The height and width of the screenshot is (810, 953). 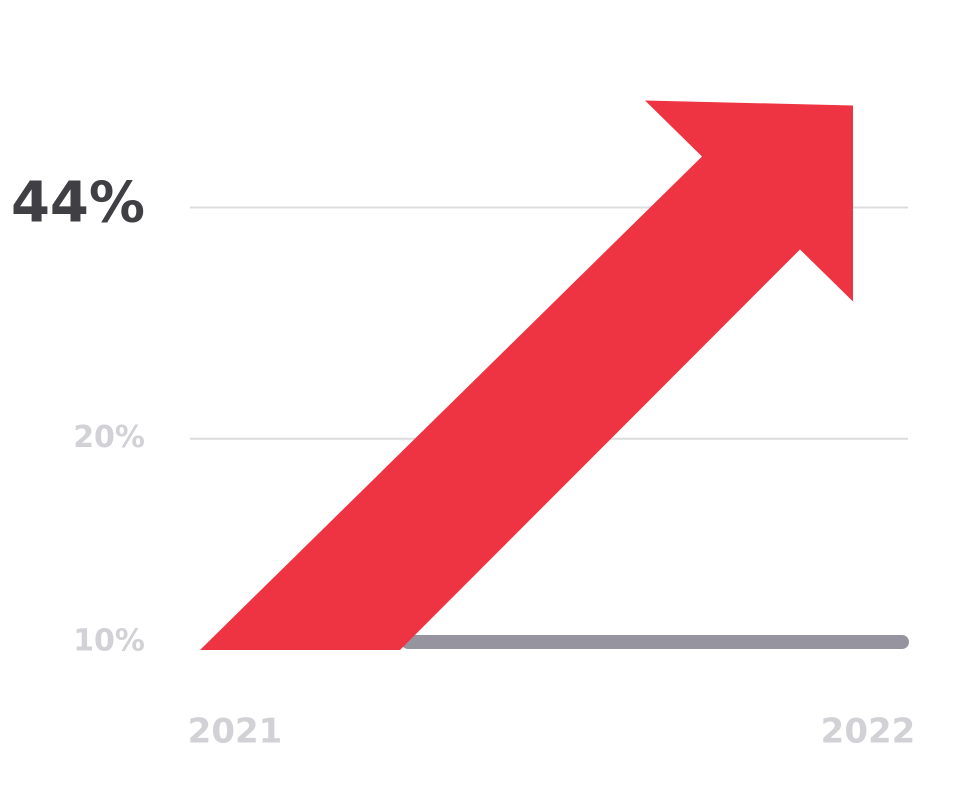 What do you see at coordinates (109, 437) in the screenshot?
I see `y-tick-label: 20%` at bounding box center [109, 437].